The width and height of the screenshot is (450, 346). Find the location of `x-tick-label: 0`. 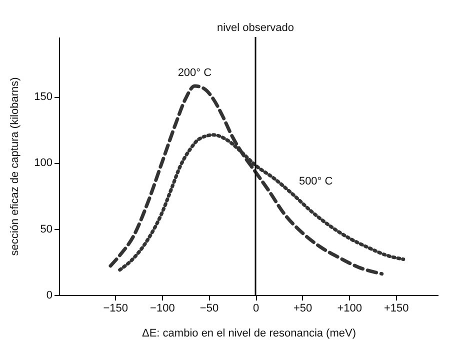

x-tick-label: 0 is located at coordinates (256, 308).